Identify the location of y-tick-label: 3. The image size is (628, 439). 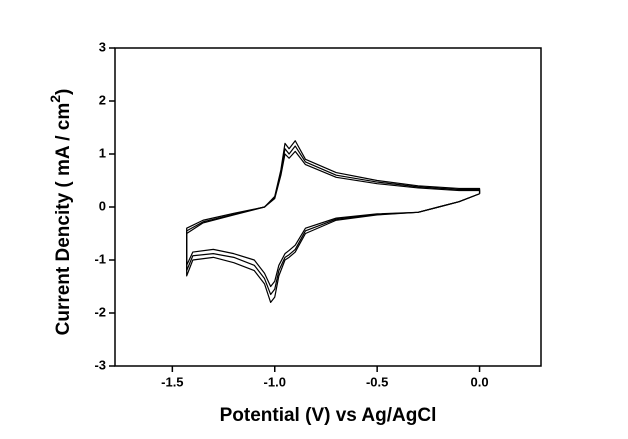
(102, 46).